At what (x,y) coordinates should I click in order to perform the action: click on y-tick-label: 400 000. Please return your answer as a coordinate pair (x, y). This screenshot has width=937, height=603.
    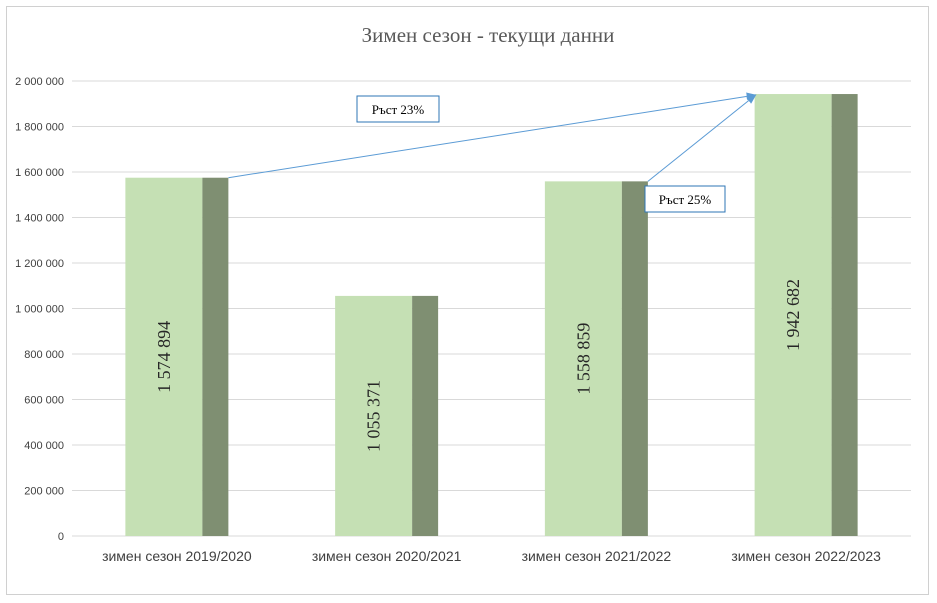
    Looking at the image, I should click on (44, 446).